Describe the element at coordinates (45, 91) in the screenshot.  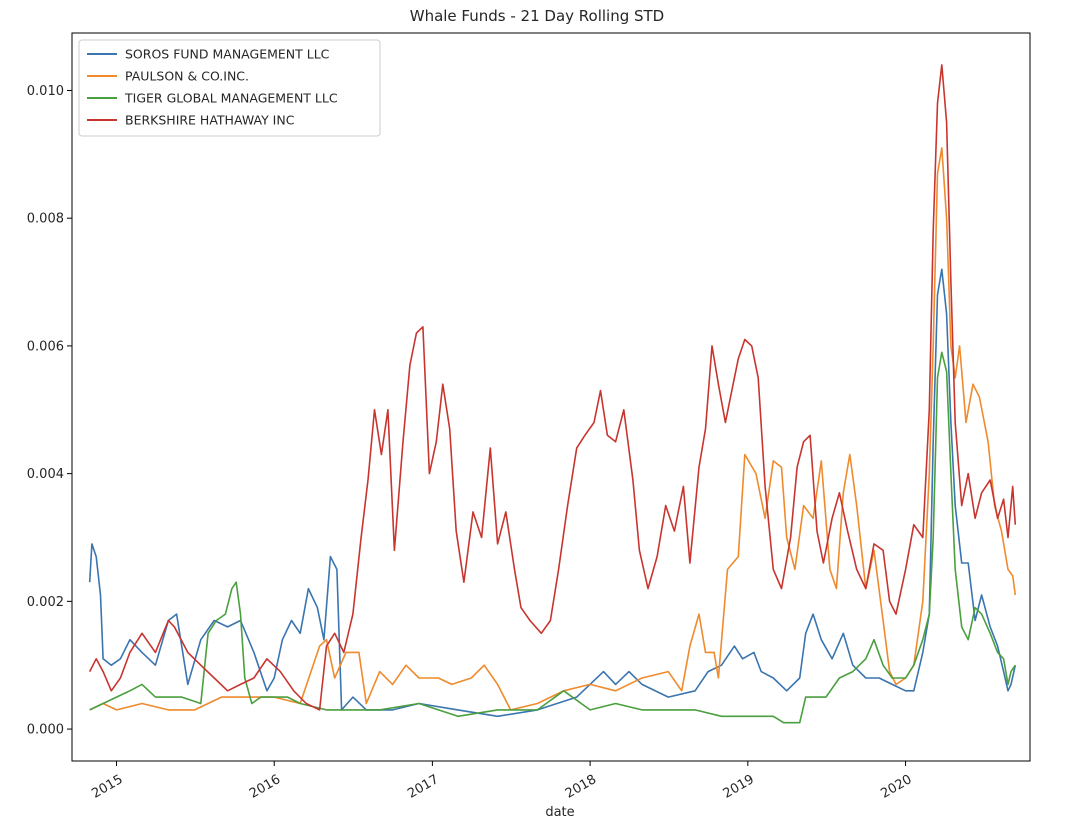
I see `y-tick-label: 0.010` at that location.